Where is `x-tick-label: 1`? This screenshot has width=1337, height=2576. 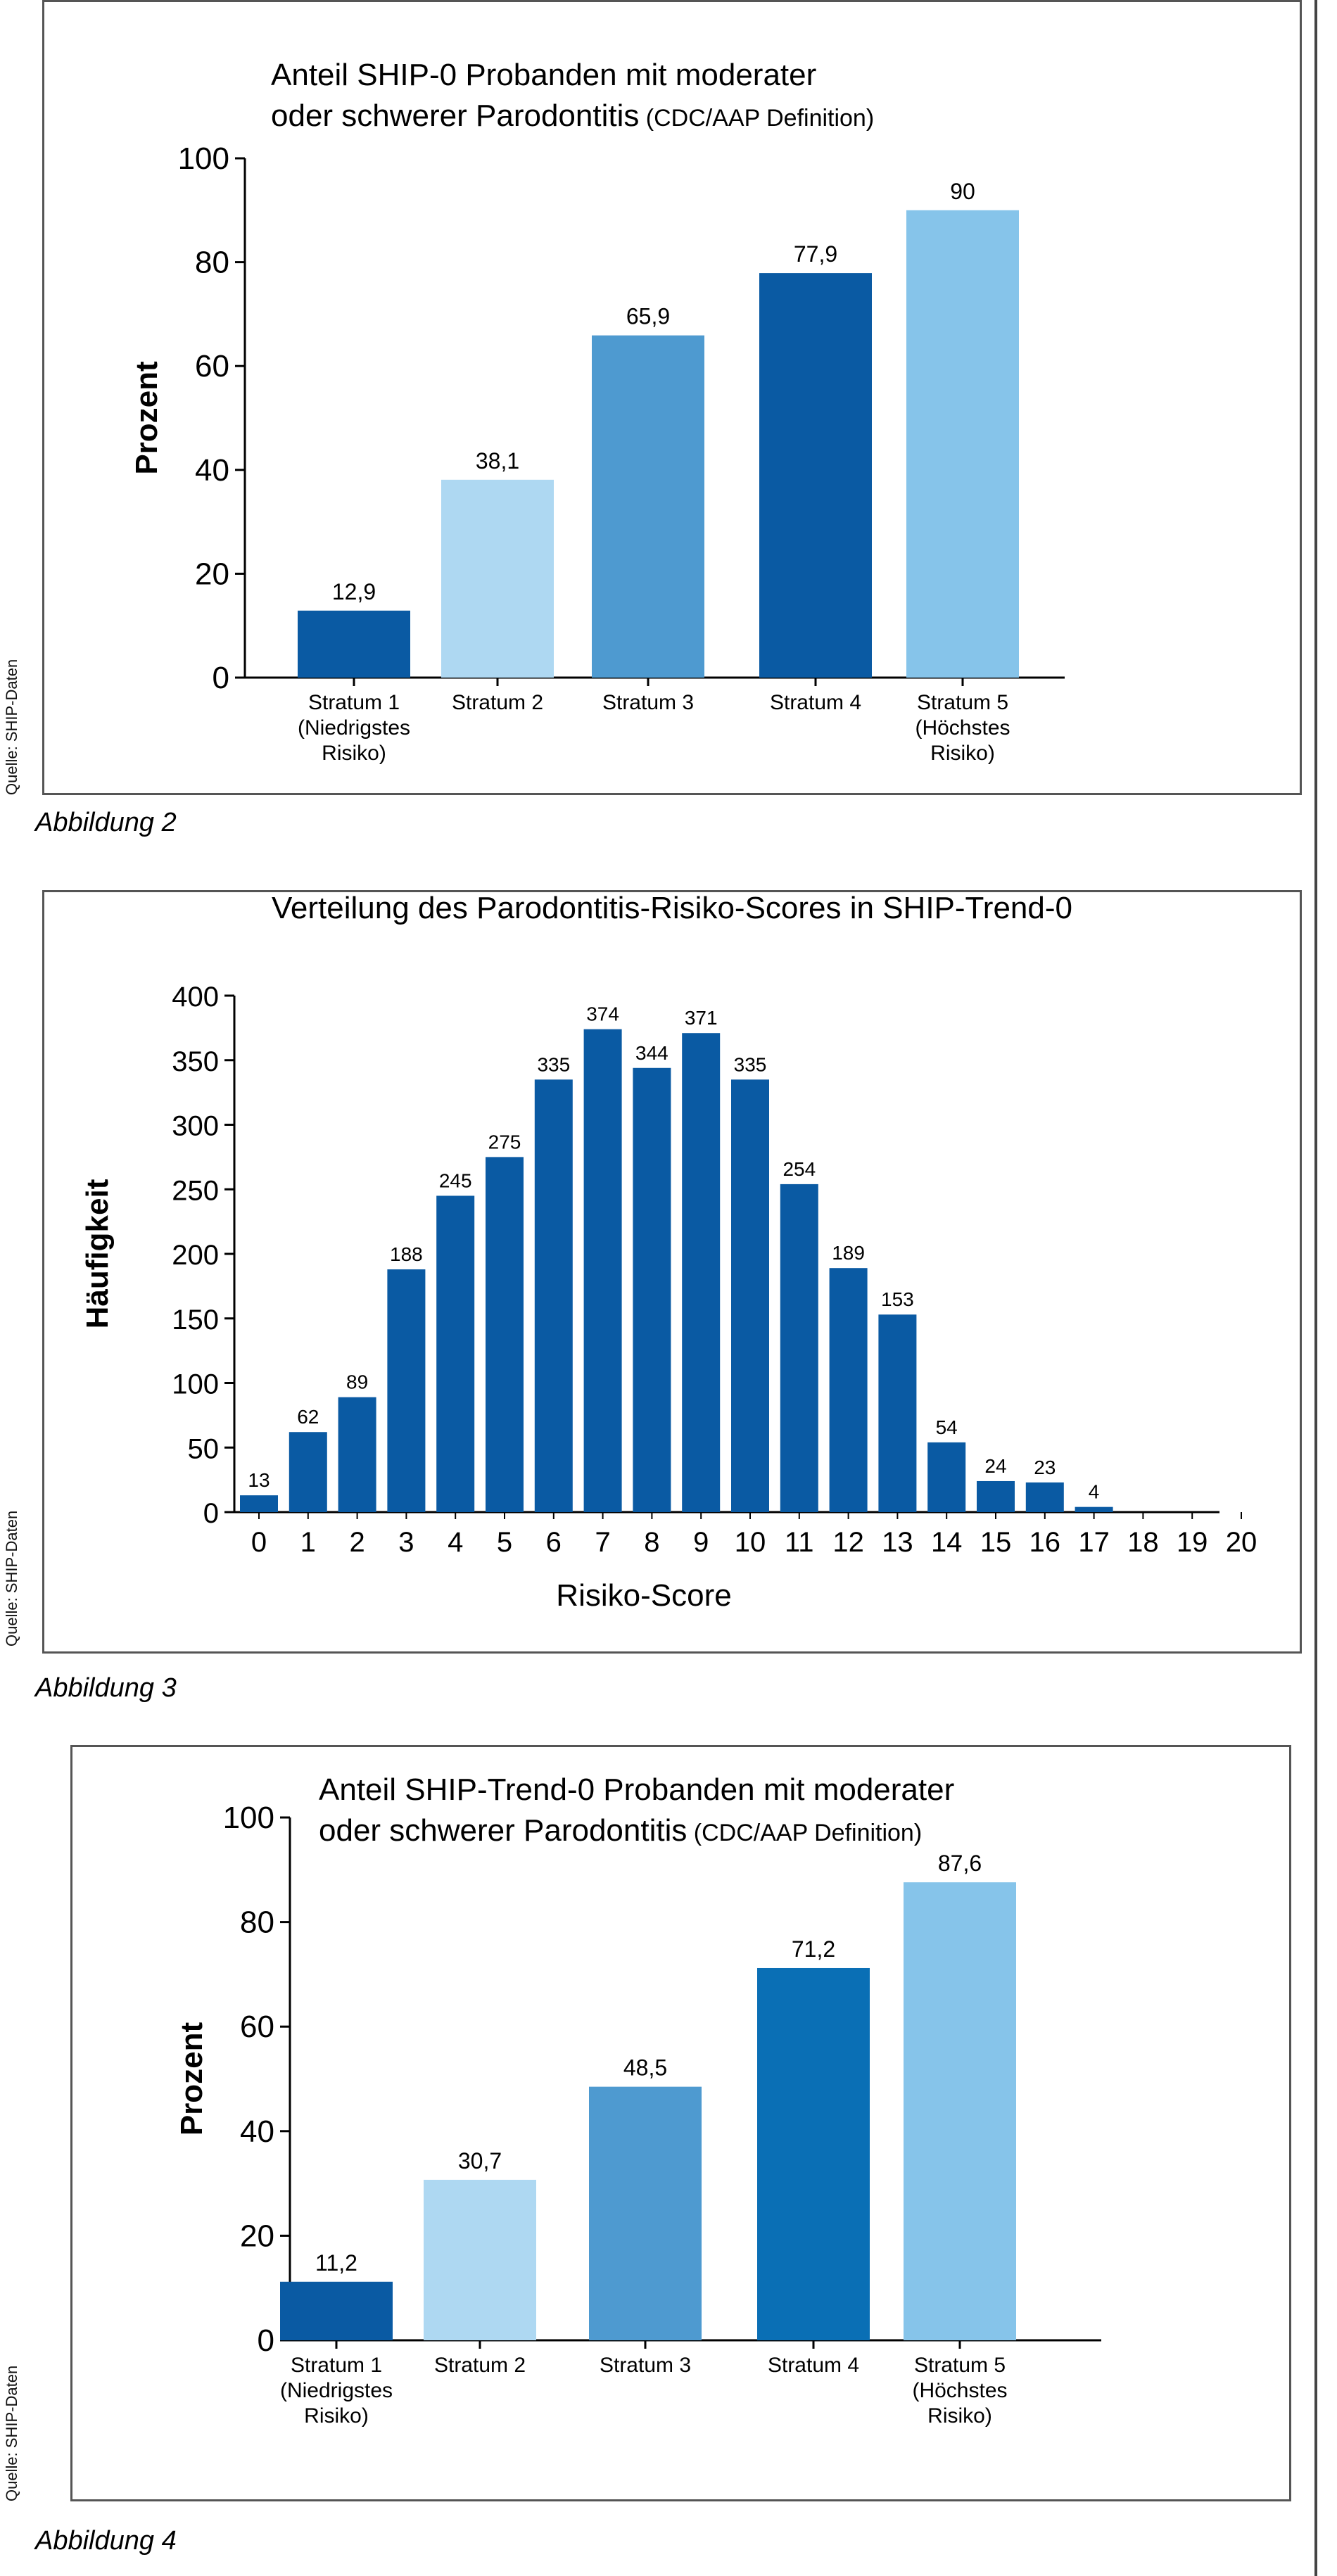
x-tick-label: 1 is located at coordinates (308, 1542).